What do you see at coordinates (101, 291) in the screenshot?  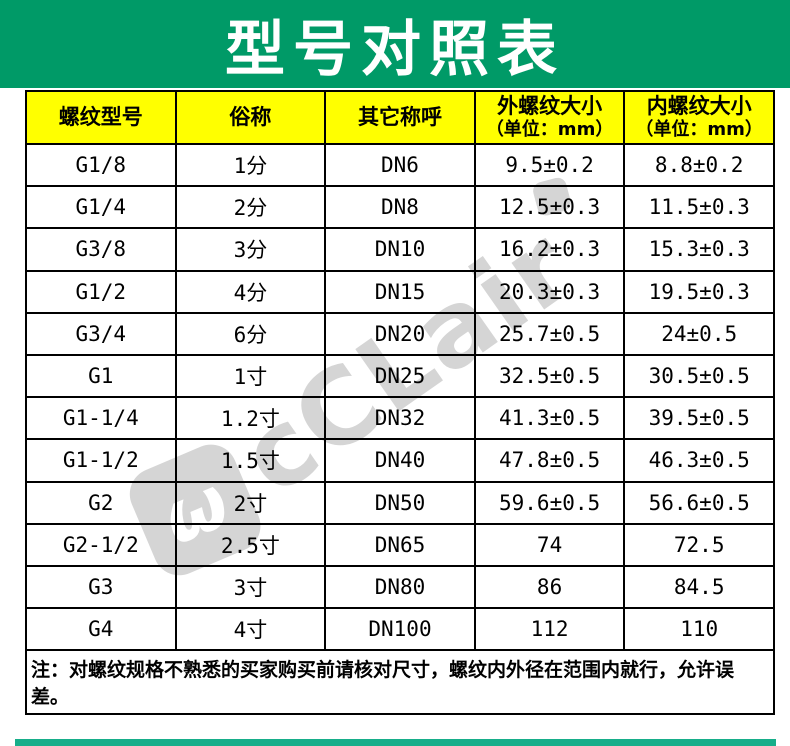 I see `table-cell: G1/2` at bounding box center [101, 291].